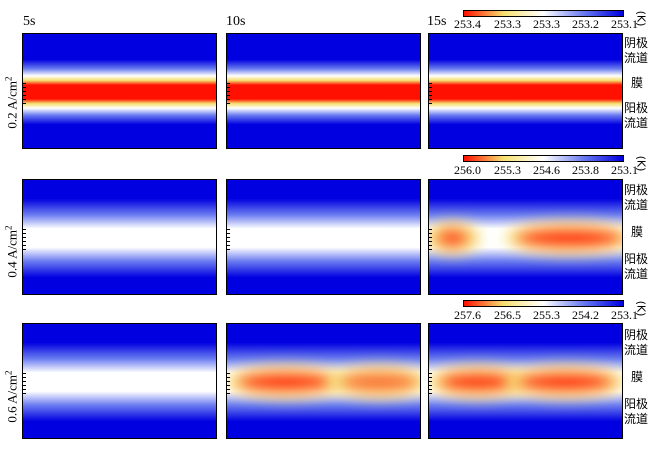  What do you see at coordinates (467, 24) in the screenshot?
I see `colorbar-tick: 253.4` at bounding box center [467, 24].